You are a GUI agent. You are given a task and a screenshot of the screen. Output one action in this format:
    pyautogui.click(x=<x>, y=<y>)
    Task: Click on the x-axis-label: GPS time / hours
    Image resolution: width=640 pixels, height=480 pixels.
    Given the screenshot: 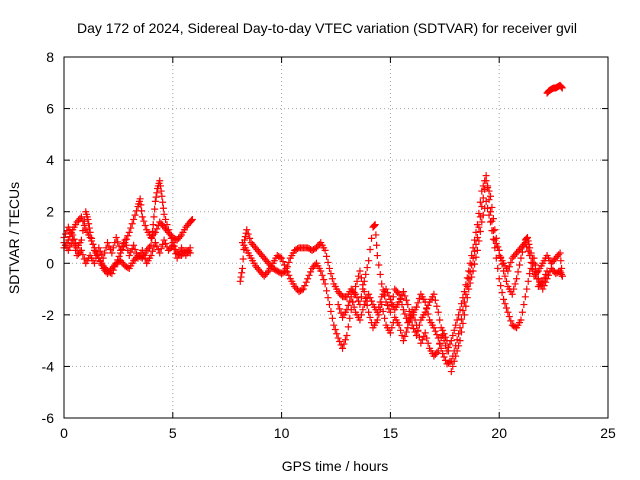 What is the action you would take?
    pyautogui.click(x=335, y=466)
    